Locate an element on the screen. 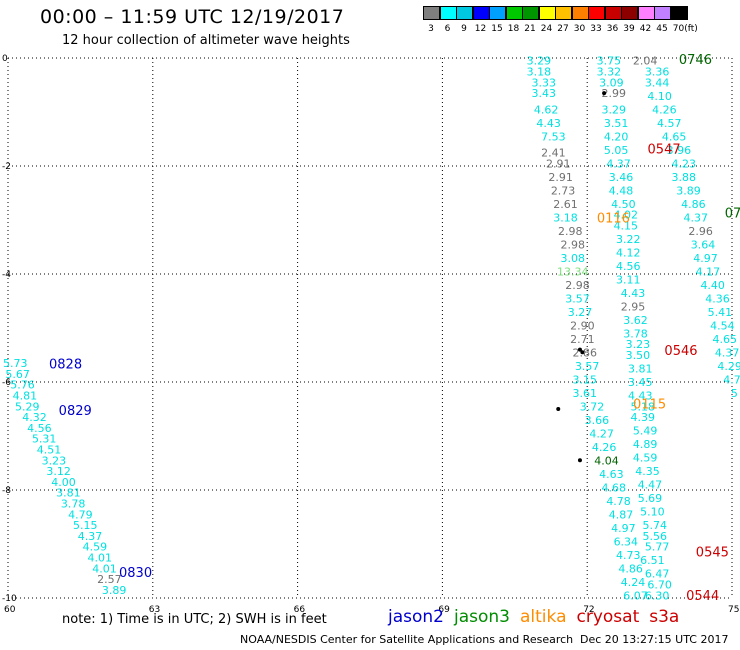  data-point-label: 4.47 is located at coordinates (650, 485).